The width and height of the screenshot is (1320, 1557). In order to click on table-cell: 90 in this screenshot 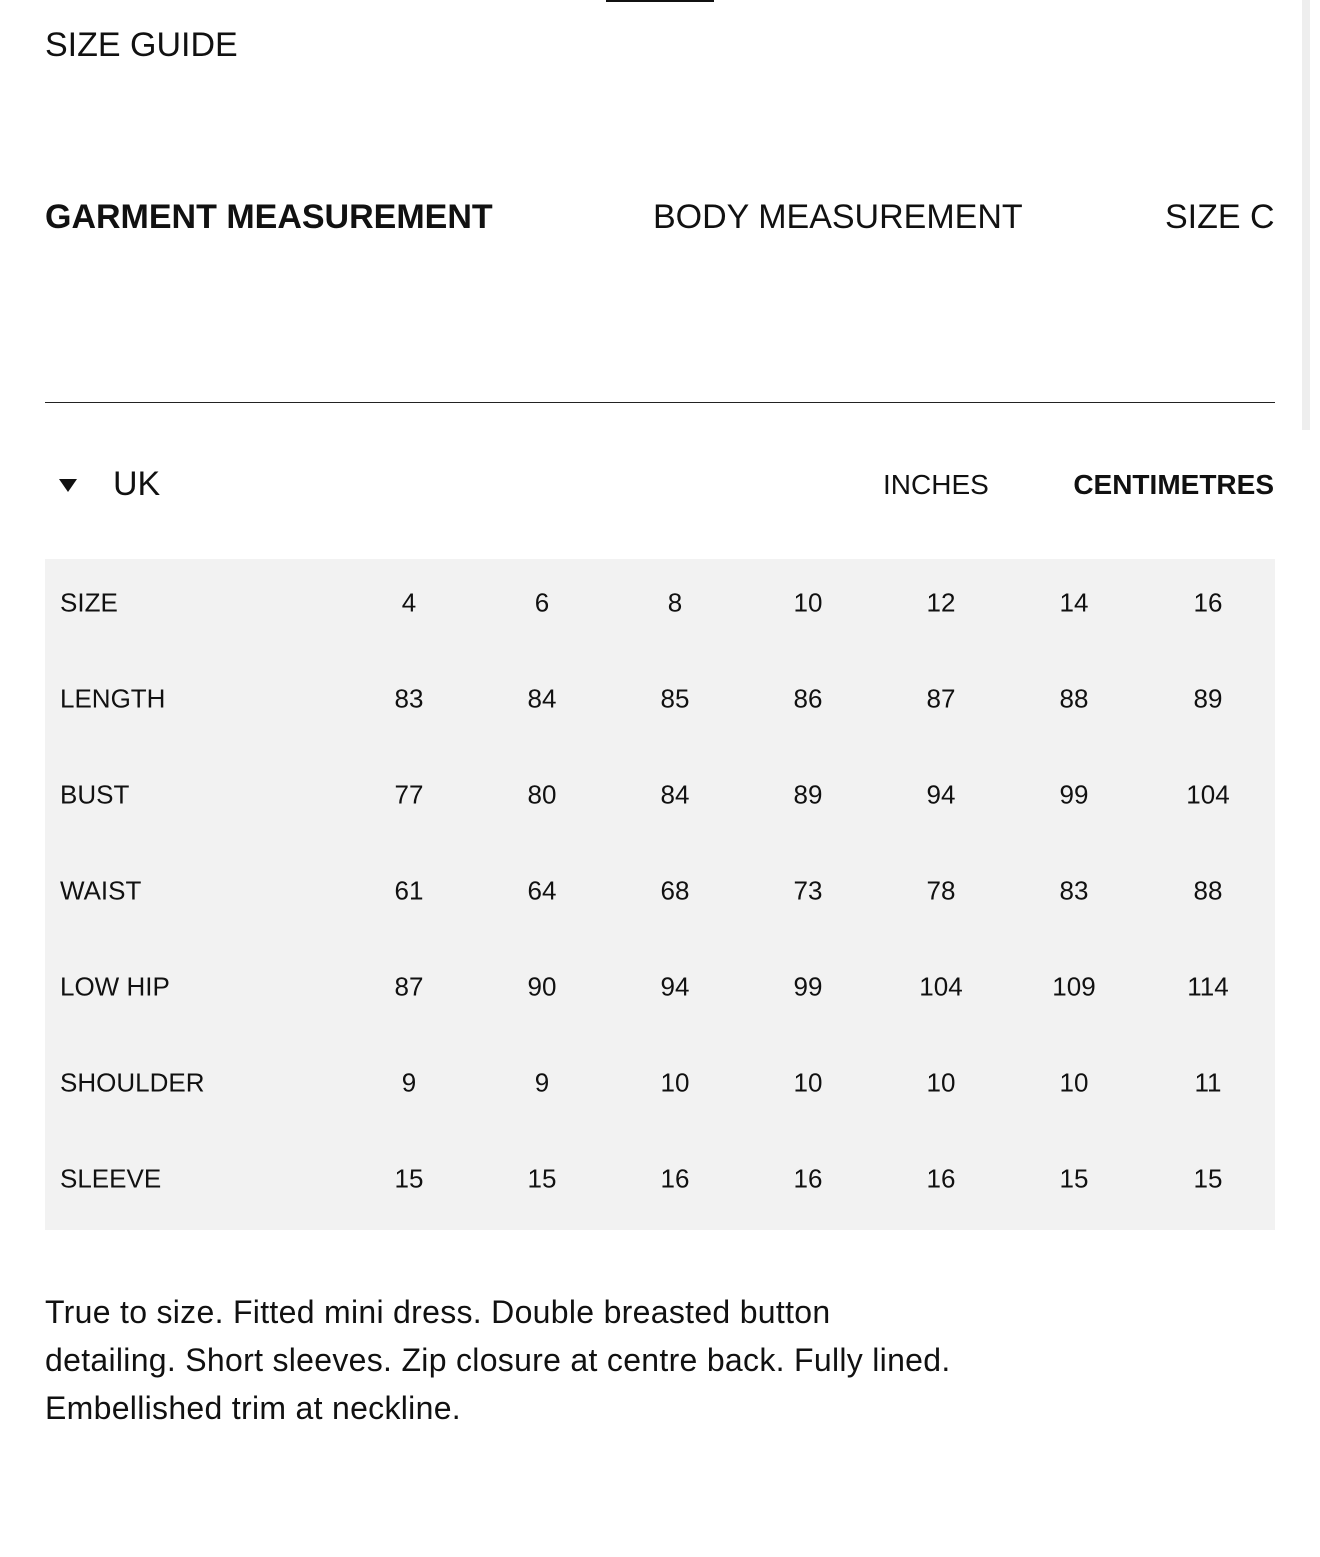, I will do `click(542, 986)`.